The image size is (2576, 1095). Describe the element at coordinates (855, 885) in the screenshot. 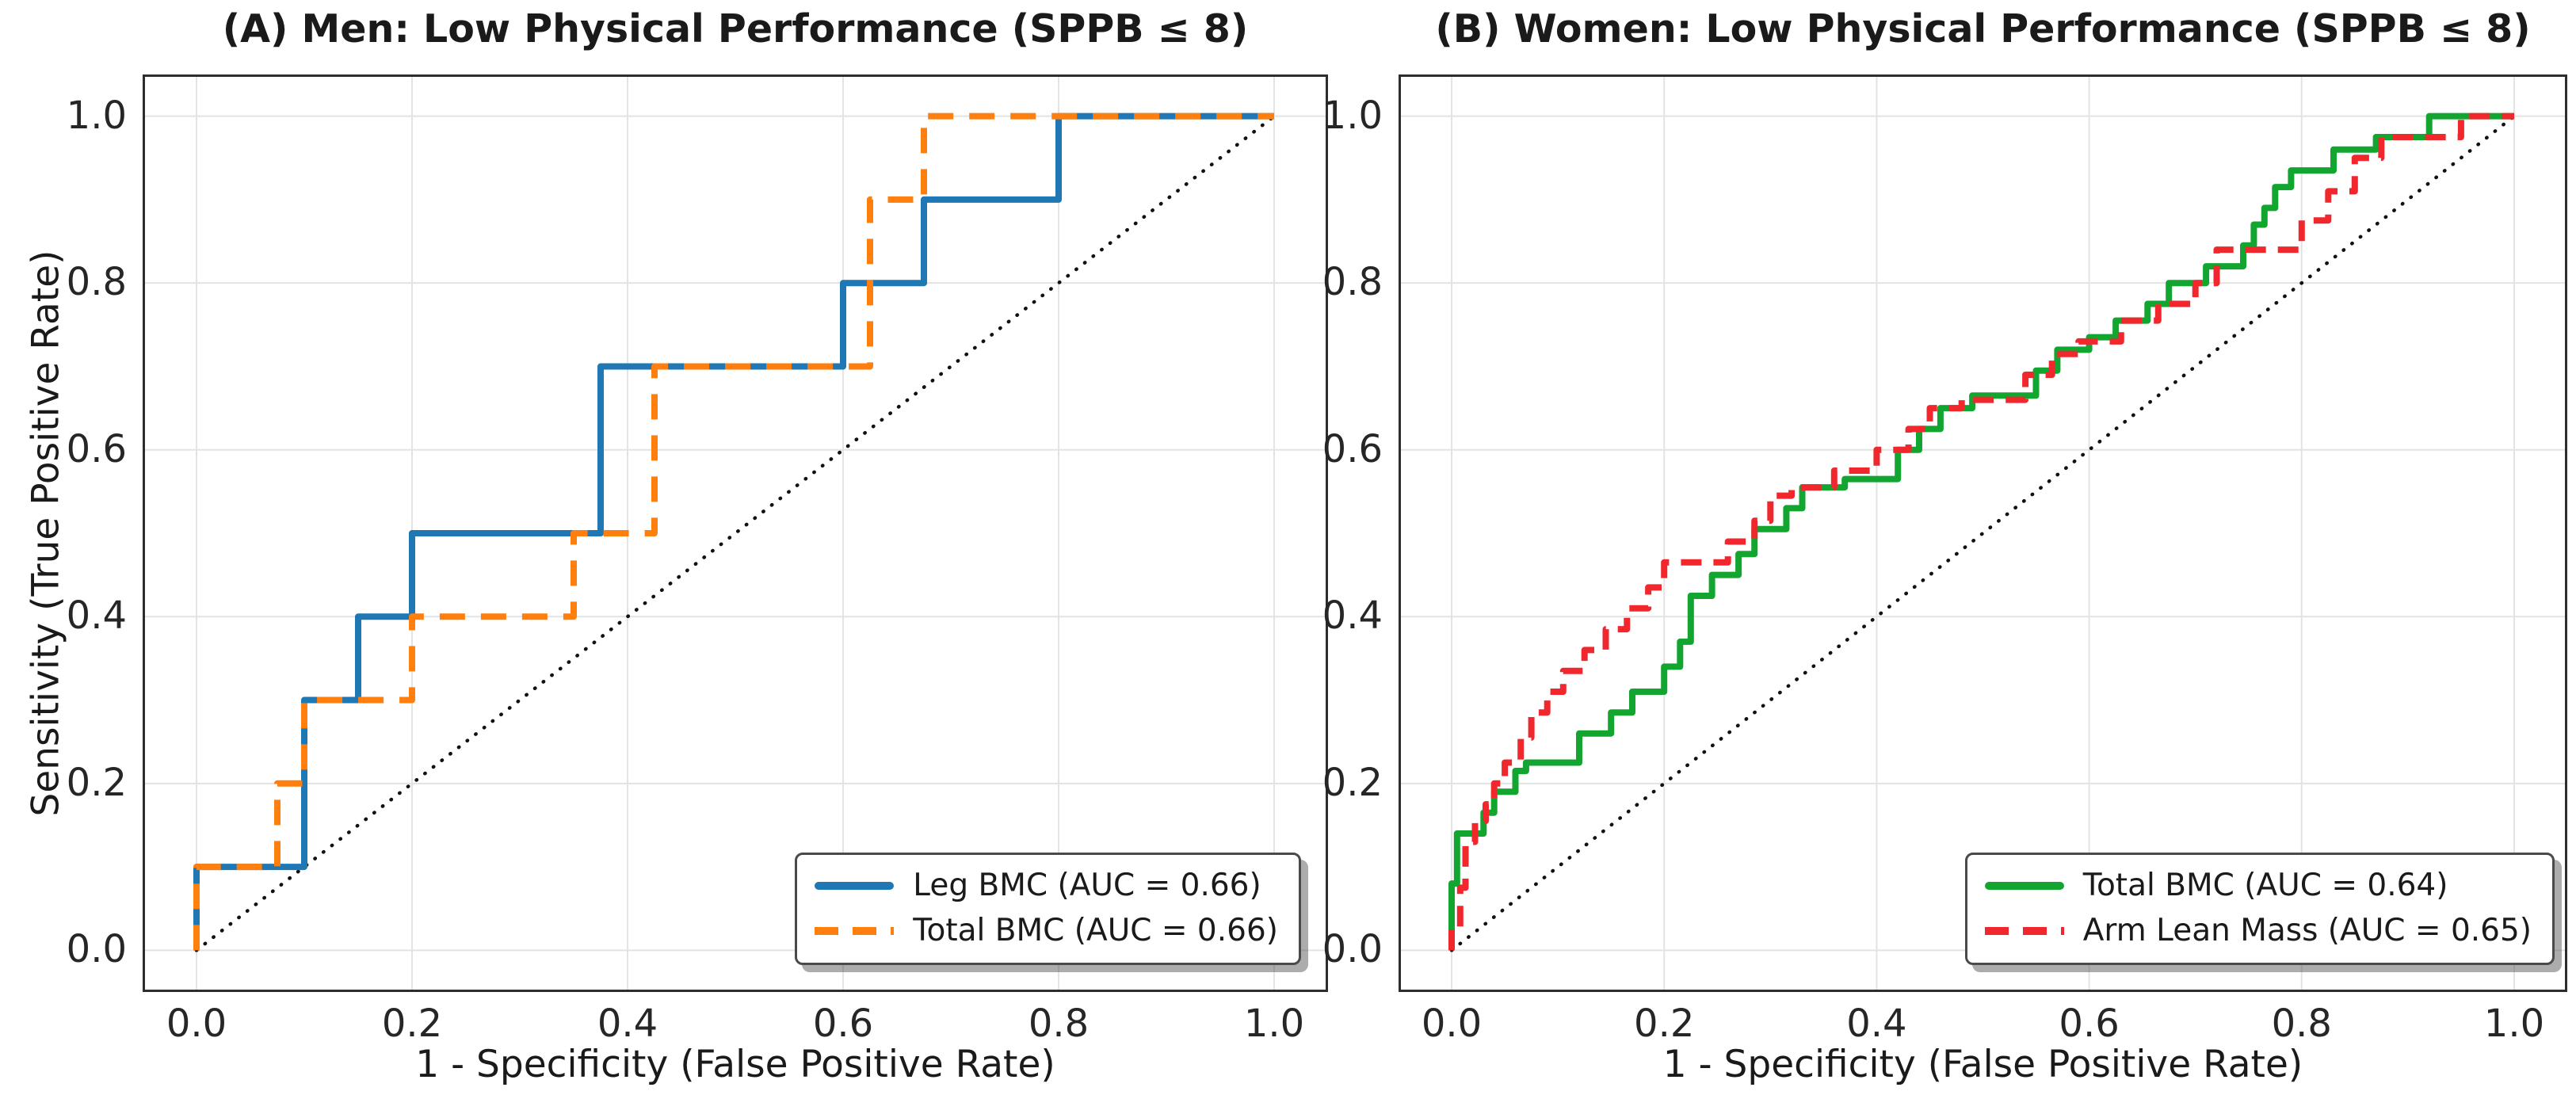

I see `legend-line-leg-bmc` at that location.